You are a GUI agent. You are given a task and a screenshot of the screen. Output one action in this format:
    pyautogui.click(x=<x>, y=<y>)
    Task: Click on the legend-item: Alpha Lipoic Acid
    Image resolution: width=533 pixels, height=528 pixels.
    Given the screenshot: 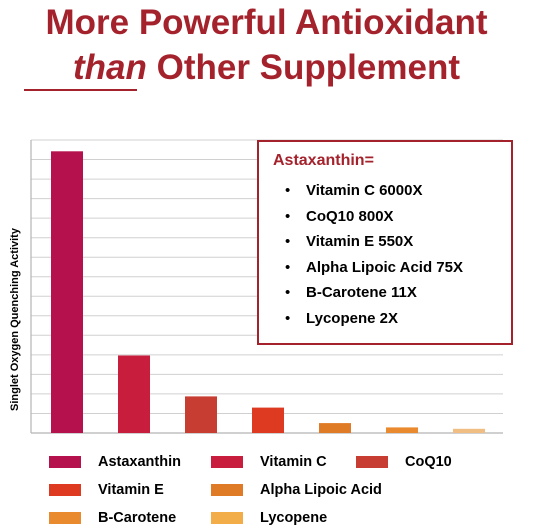 What is the action you would take?
    pyautogui.click(x=296, y=490)
    